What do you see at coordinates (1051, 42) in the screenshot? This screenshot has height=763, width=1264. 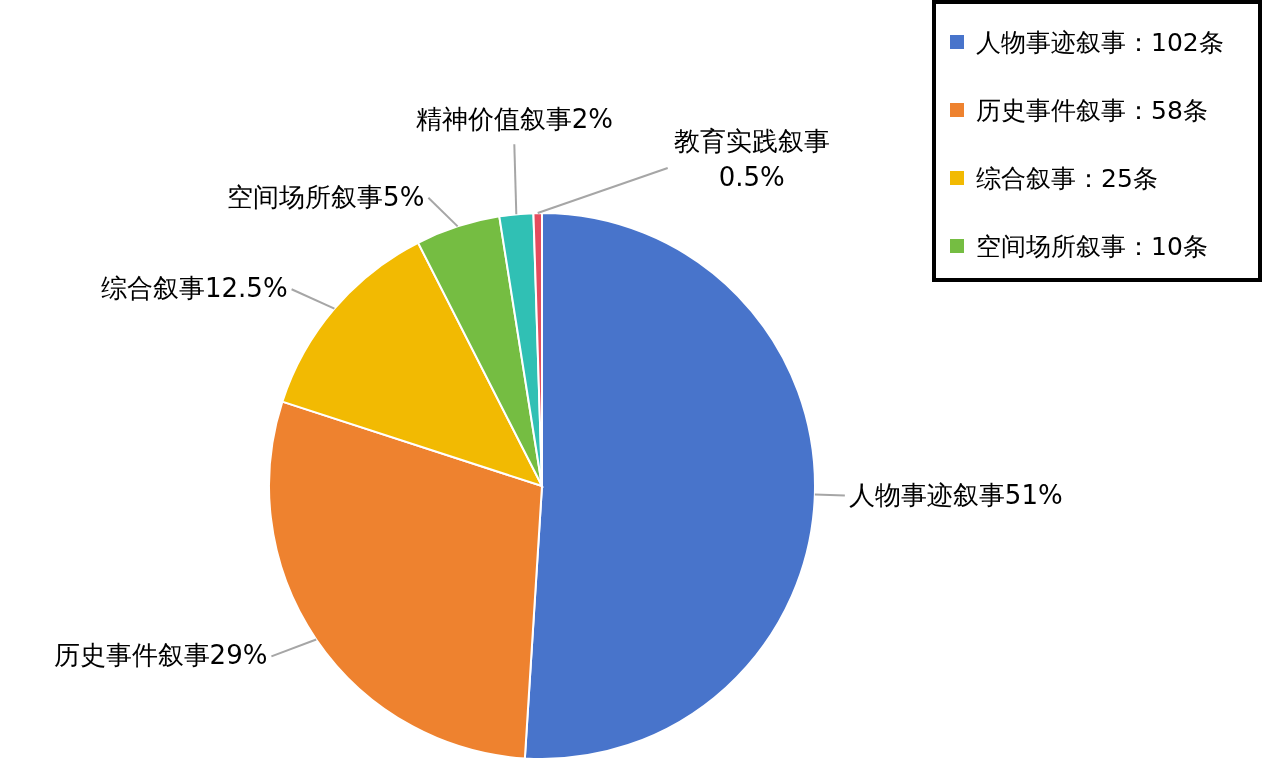 I see `legend-label: 人物事迹叙事` at bounding box center [1051, 42].